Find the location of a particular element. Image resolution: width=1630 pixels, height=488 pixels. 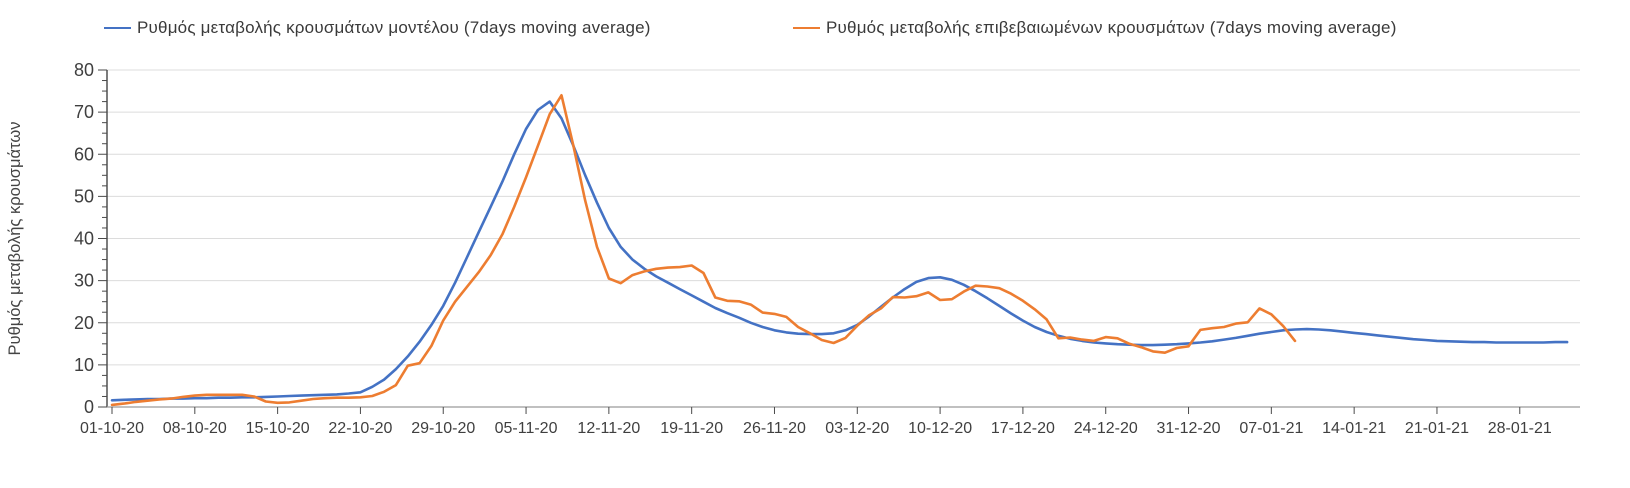

y-tick-label: 40 is located at coordinates (84, 239).